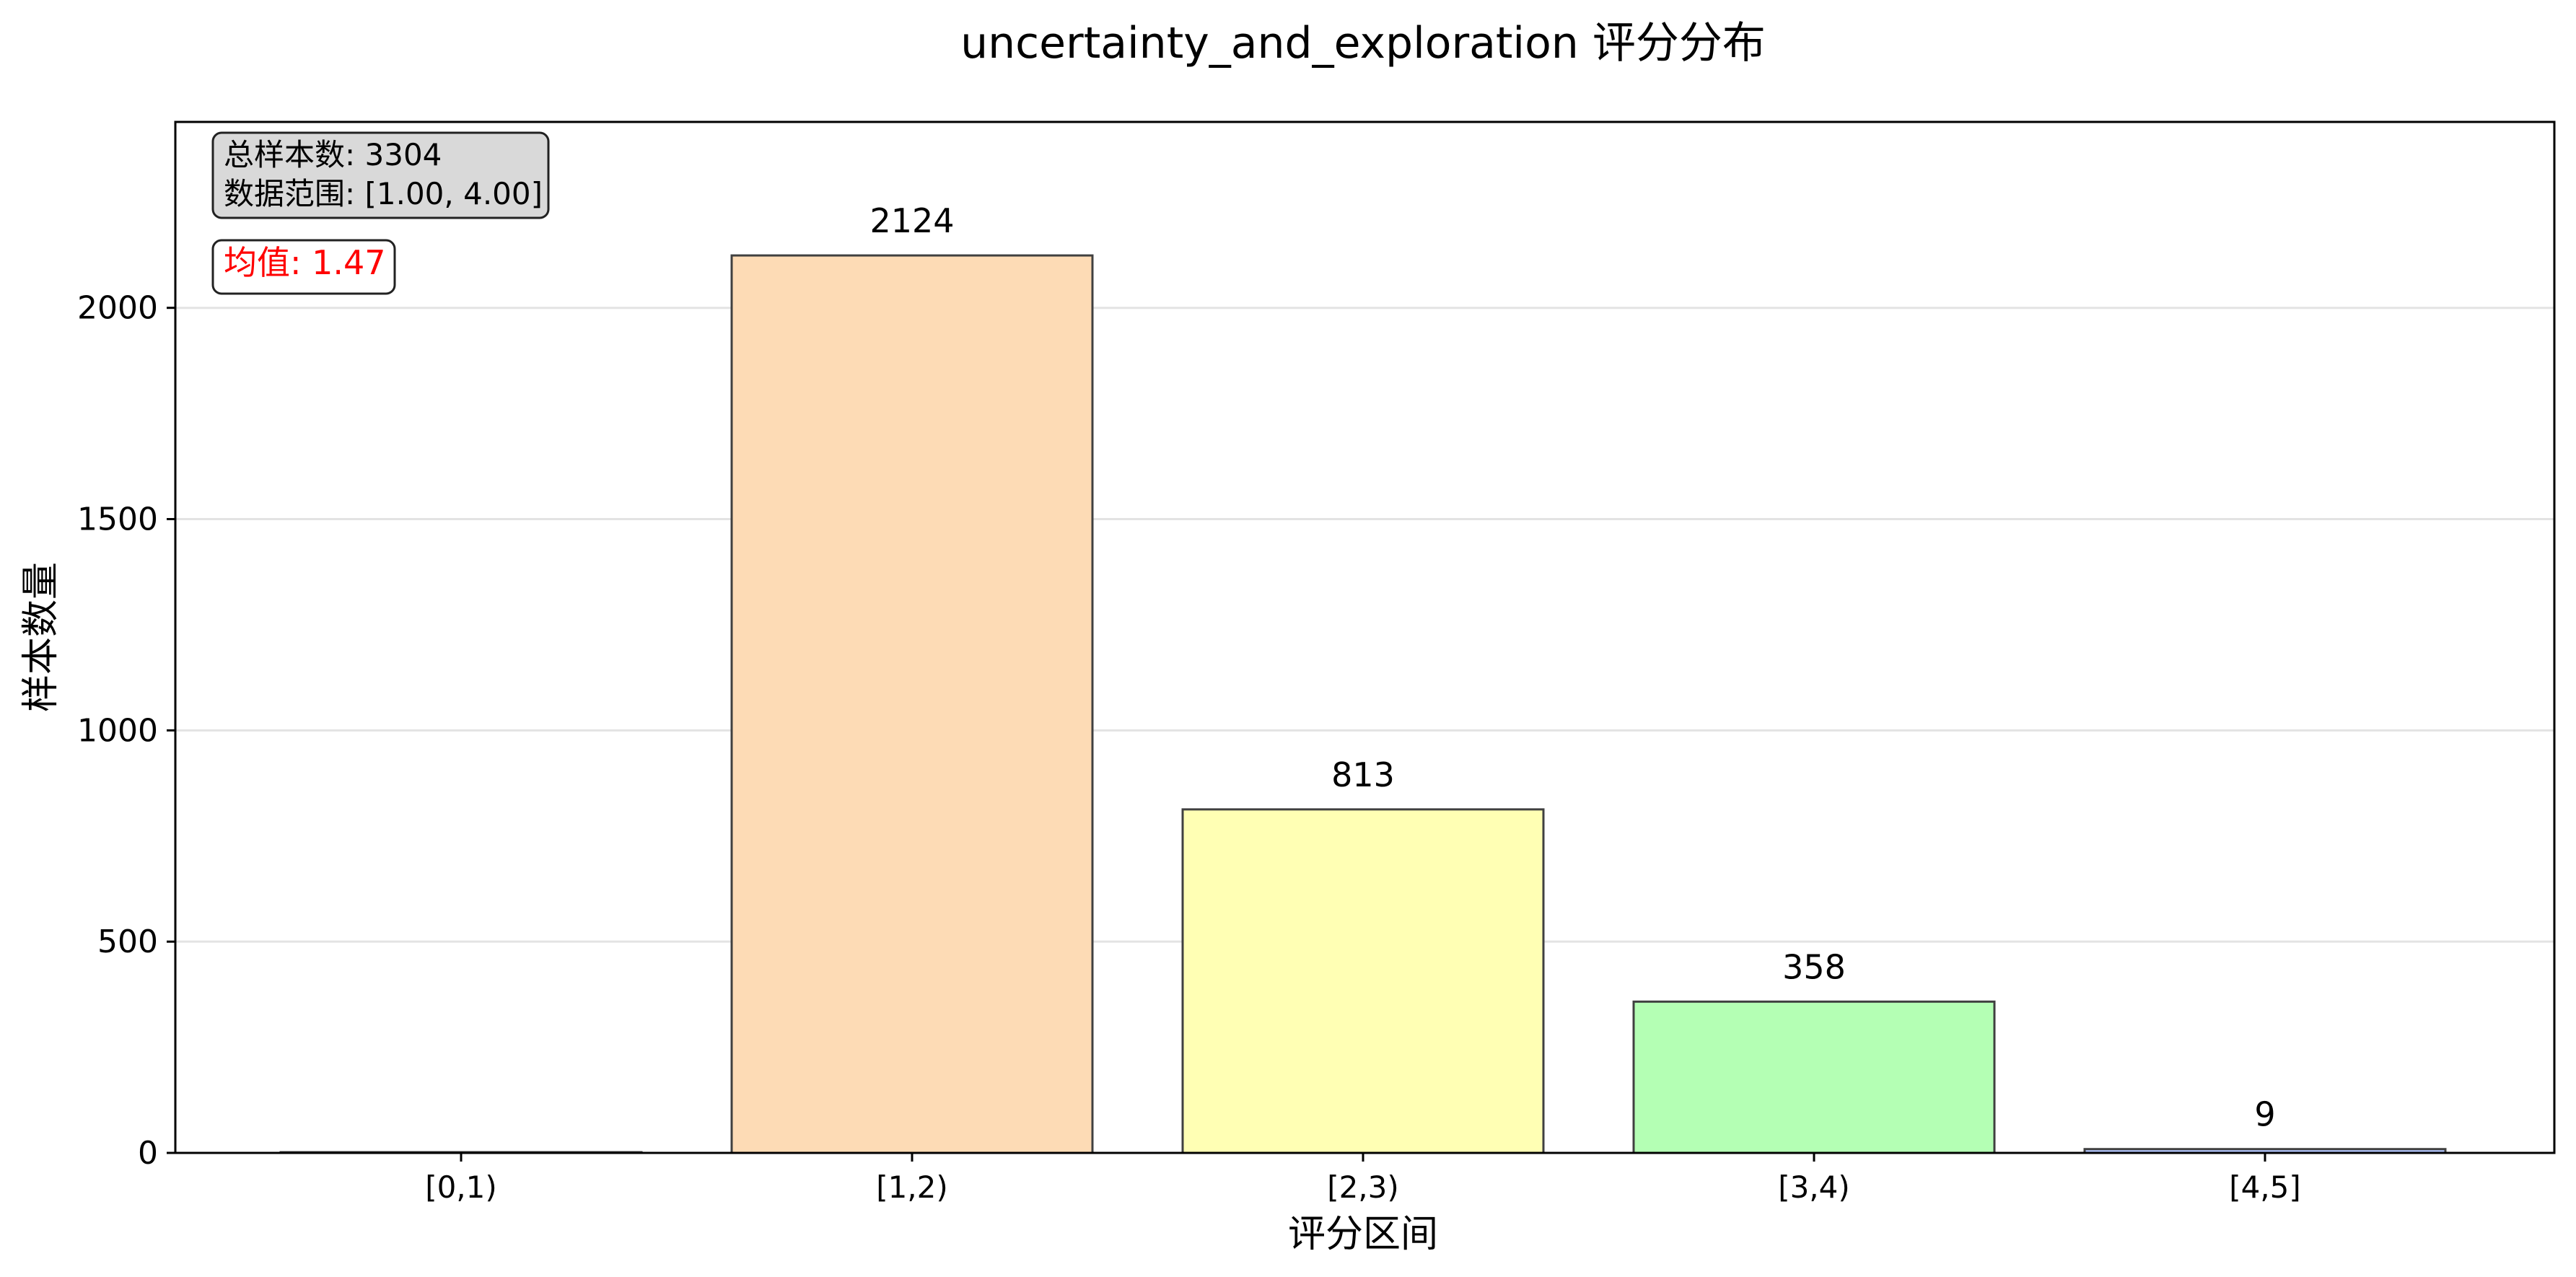 Image resolution: width=2576 pixels, height=1277 pixels. Describe the element at coordinates (1814, 1188) in the screenshot. I see `x-tick-label: [3,4)` at that location.